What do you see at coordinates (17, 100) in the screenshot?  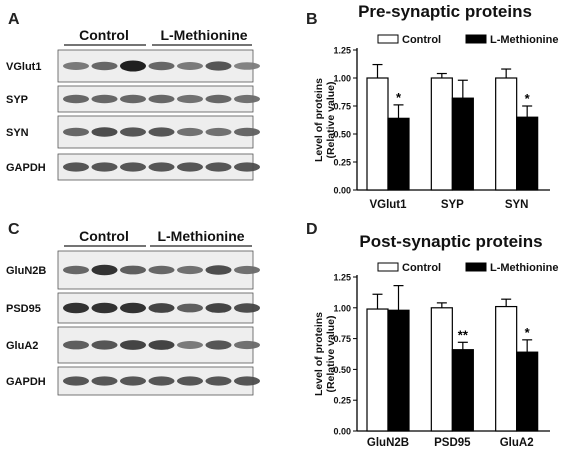 I see `protein-label: SYP` at bounding box center [17, 100].